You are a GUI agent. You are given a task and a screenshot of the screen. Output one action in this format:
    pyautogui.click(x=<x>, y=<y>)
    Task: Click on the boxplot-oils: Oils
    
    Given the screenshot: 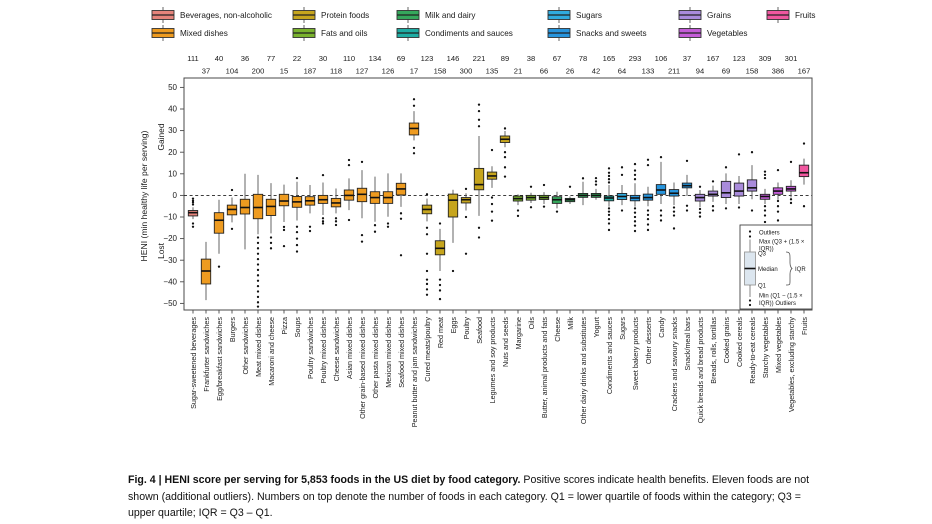 What is the action you would take?
    pyautogui.click(x=531, y=257)
    